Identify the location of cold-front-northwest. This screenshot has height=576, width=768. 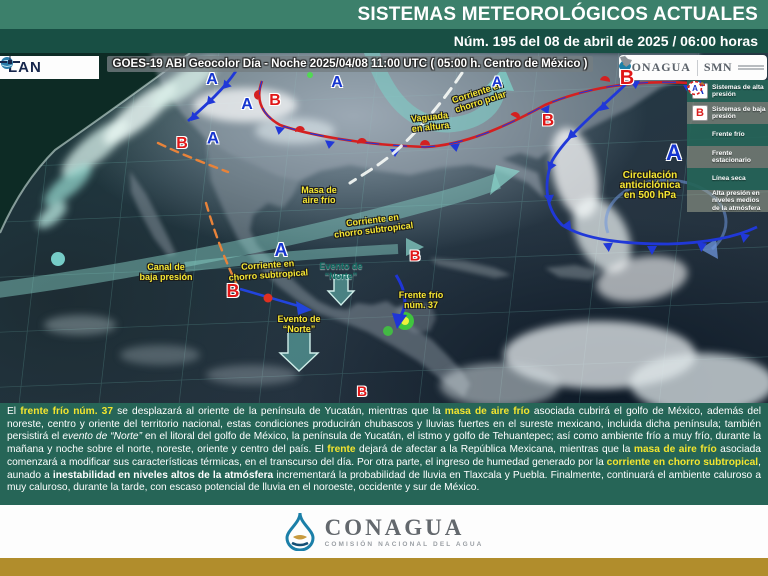
(212, 96).